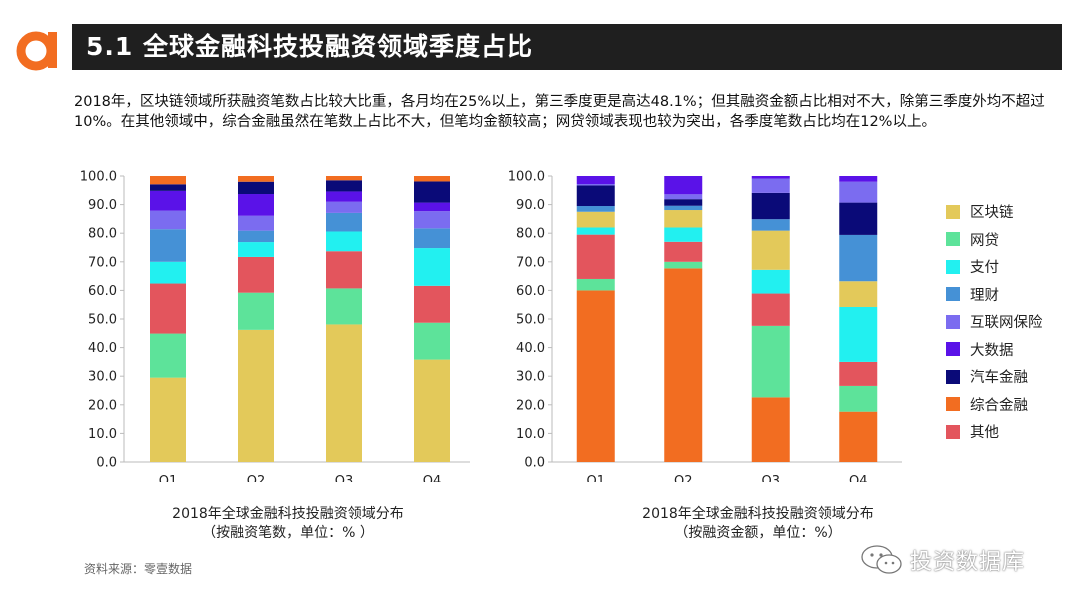  I want to click on legend-item: 互联网保险, so click(1011, 322).